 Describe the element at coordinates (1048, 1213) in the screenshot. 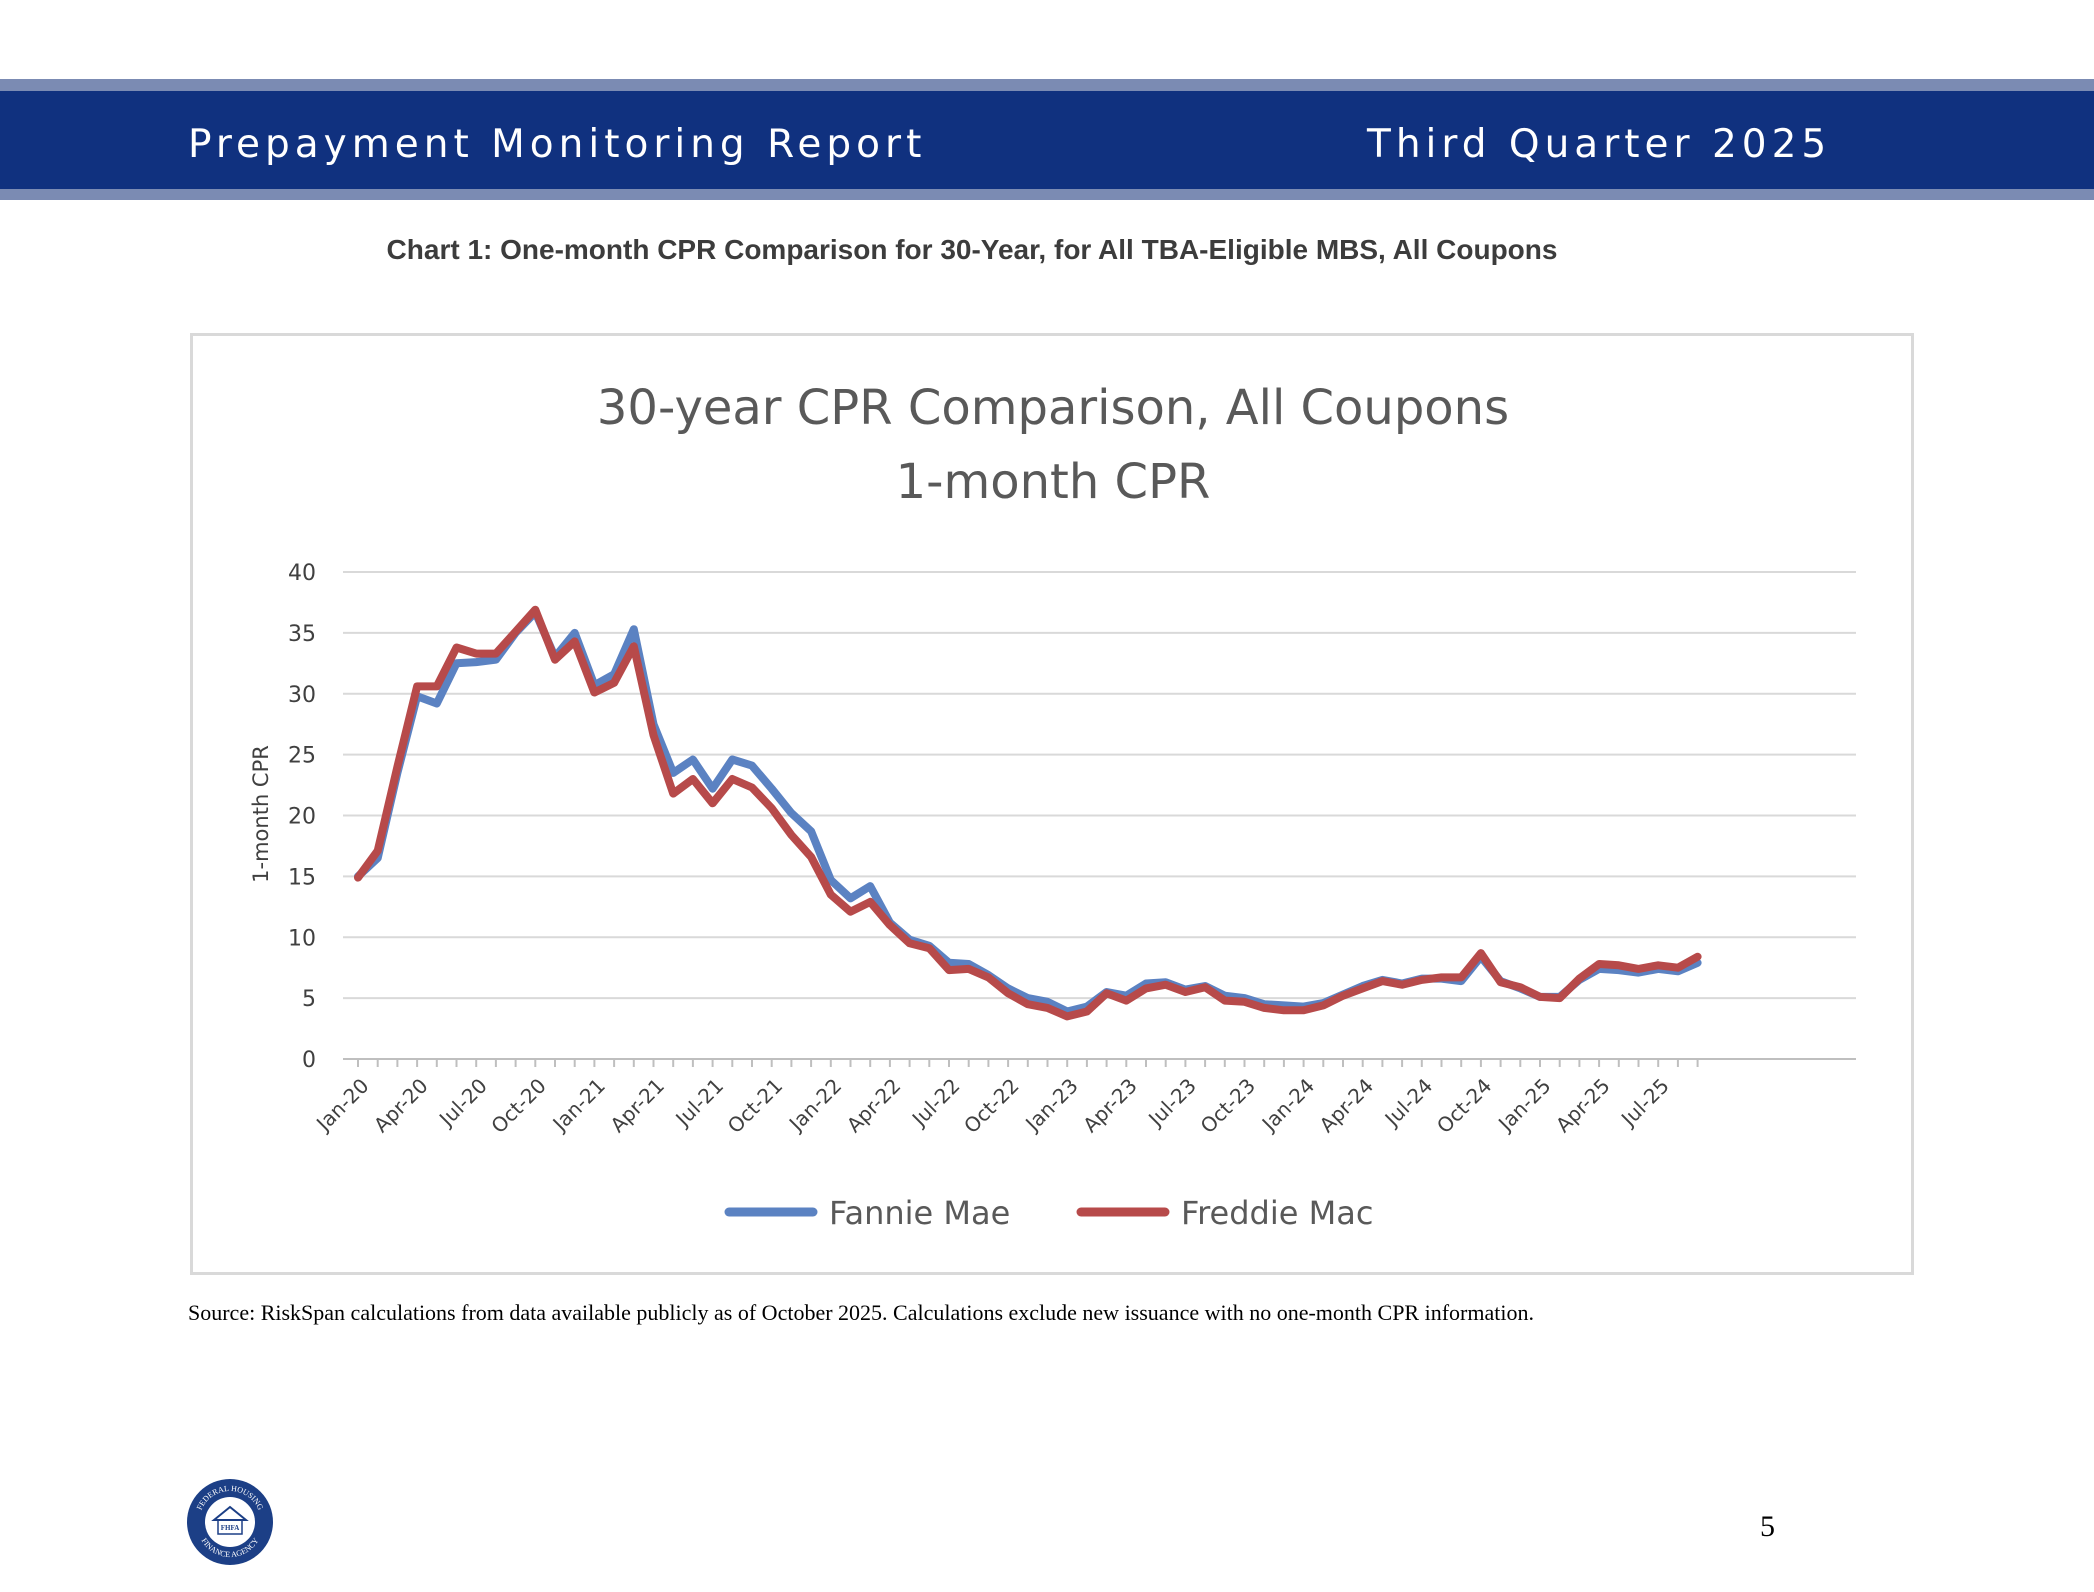

I see `legend: Fannie Mae Freddie Mac` at that location.